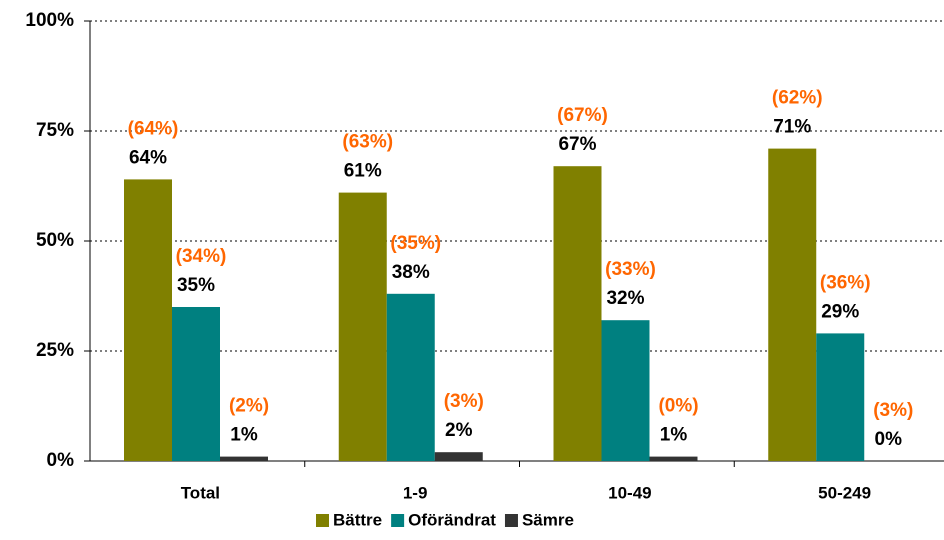 The image size is (944, 540). Describe the element at coordinates (678, 406) in the screenshot. I see `comparison-label: (0%)` at that location.